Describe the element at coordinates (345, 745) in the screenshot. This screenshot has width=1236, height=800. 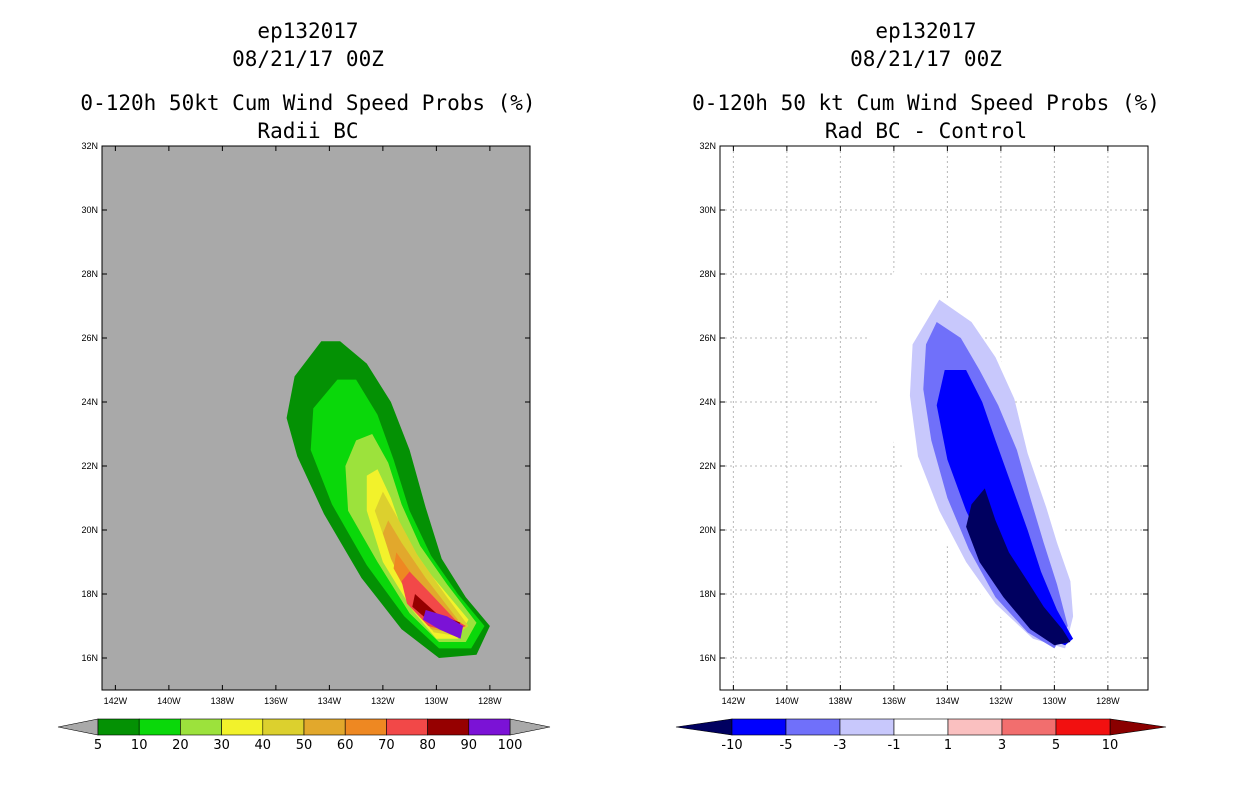
I see `colorbar-tick-label: 60` at that location.